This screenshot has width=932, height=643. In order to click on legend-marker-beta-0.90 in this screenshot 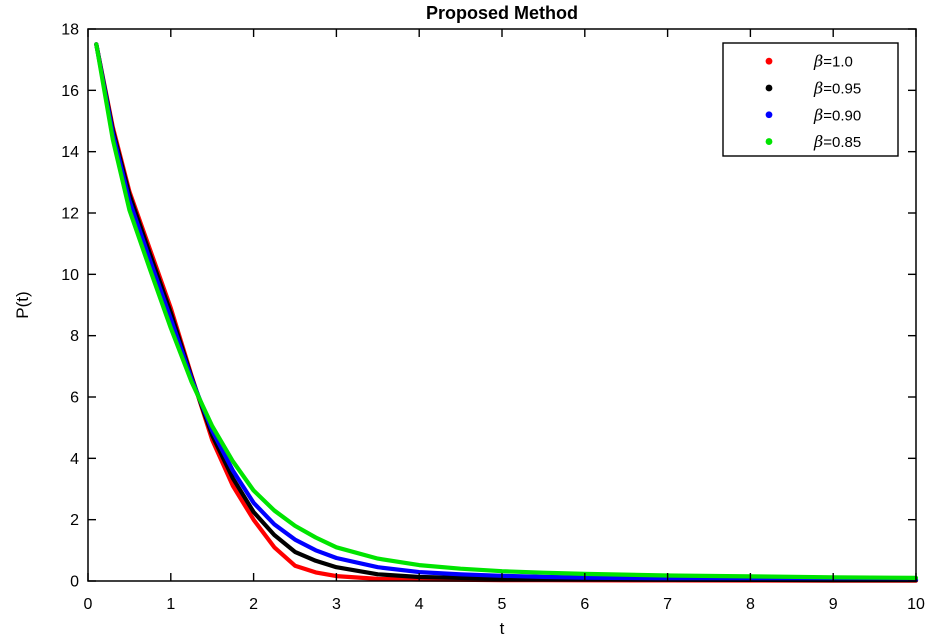, I will do `click(769, 115)`.